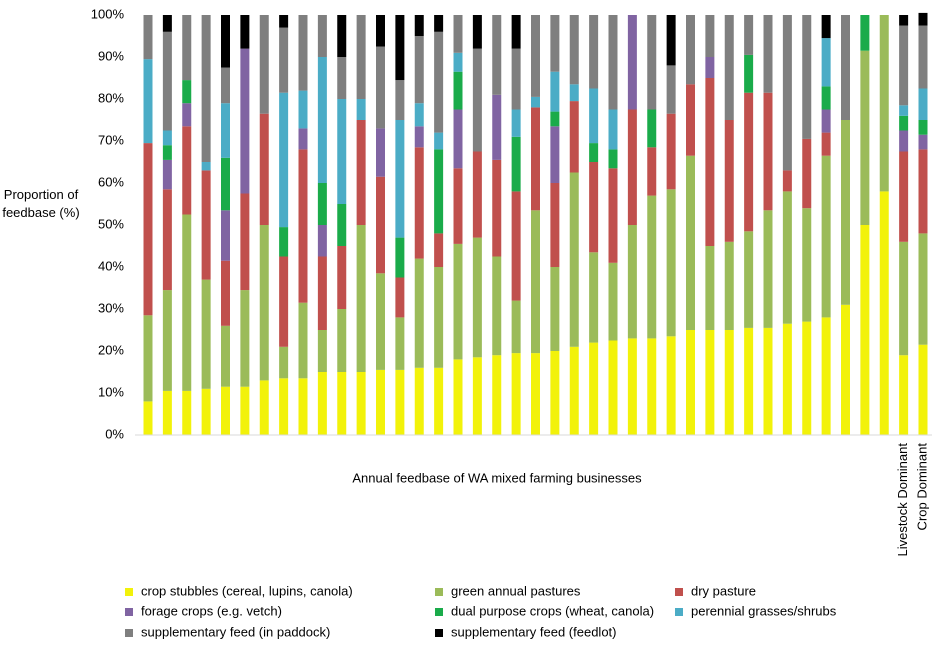 This screenshot has height=645, width=936. What do you see at coordinates (533, 631) in the screenshot?
I see `legend-label: supplementary feed (feedlot)` at bounding box center [533, 631].